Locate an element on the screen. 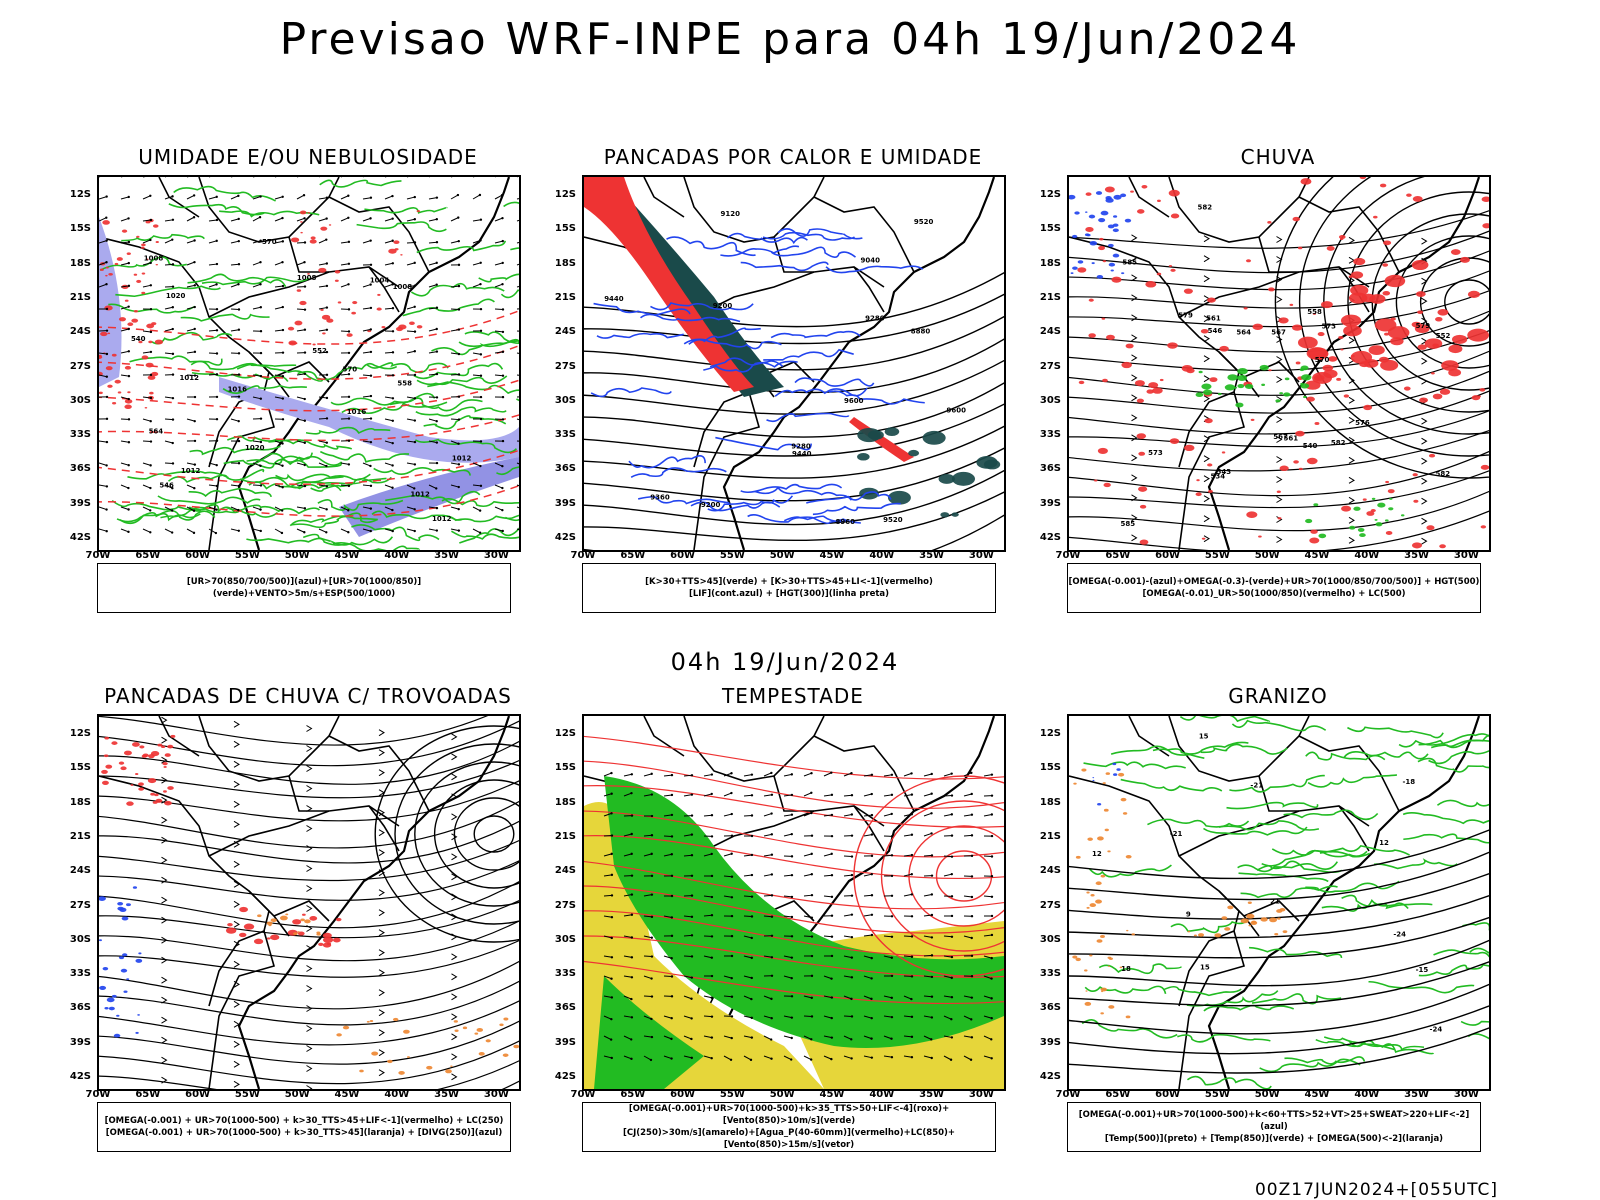  contour-label: -24 is located at coordinates (1399, 934).